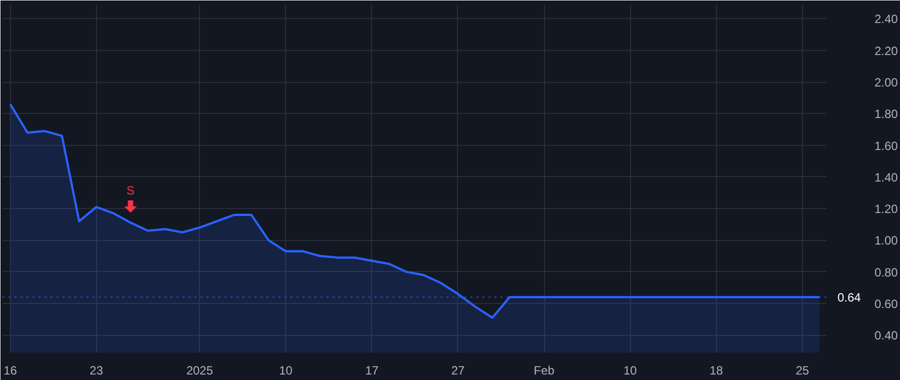 The image size is (900, 380). What do you see at coordinates (886, 177) in the screenshot?
I see `y-tick-label: 1.40` at bounding box center [886, 177].